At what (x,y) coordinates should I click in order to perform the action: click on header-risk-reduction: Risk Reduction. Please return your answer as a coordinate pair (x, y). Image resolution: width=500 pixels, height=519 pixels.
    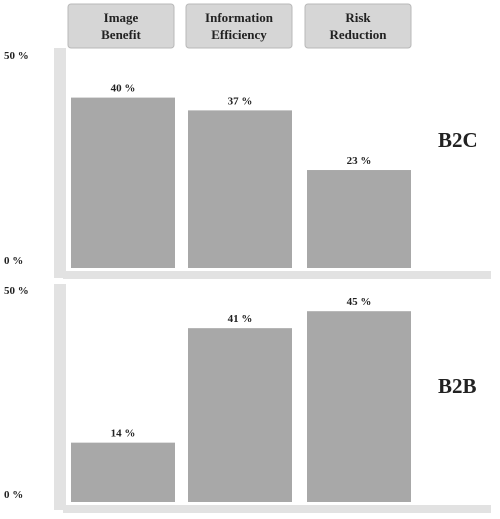
    Looking at the image, I should click on (358, 26).